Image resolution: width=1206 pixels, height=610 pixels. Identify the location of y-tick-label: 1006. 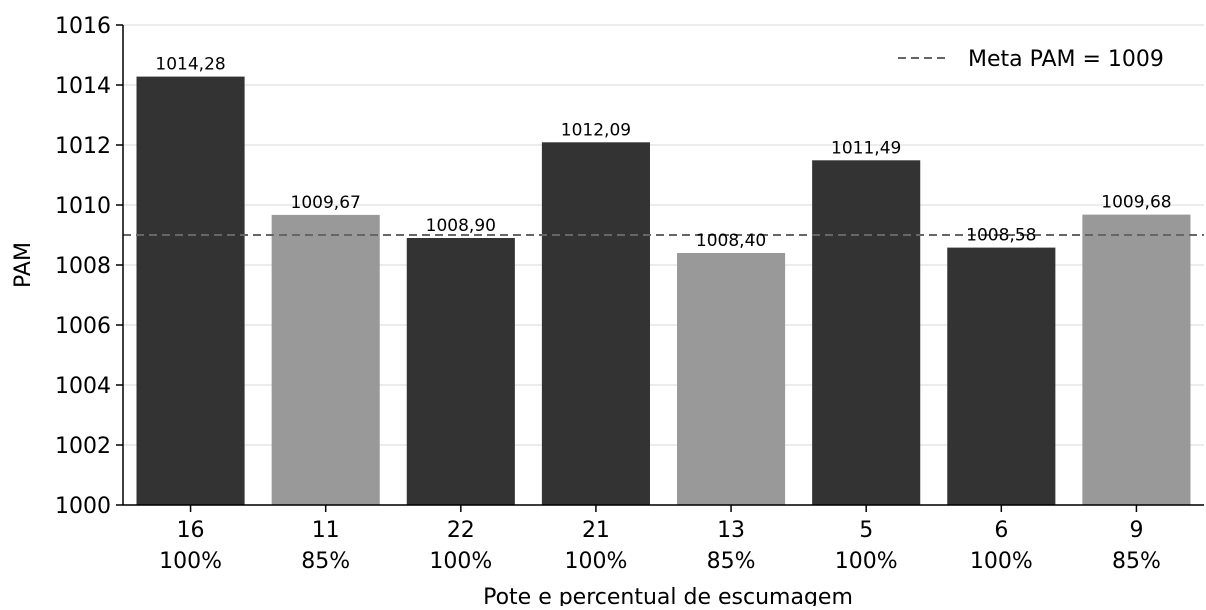
(83, 326).